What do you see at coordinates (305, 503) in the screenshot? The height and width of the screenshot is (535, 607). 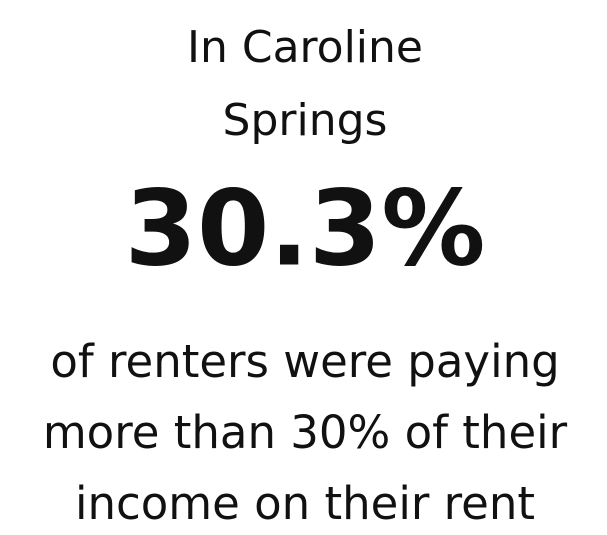 I see `description-line: income on their rent` at bounding box center [305, 503].